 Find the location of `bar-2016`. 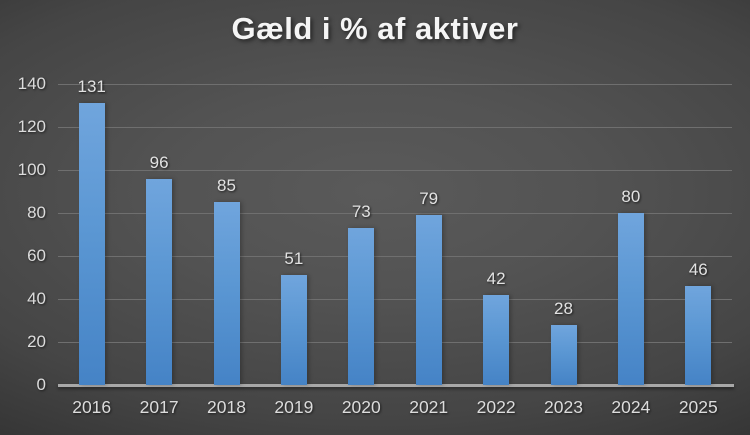

bar-2016 is located at coordinates (91, 244).